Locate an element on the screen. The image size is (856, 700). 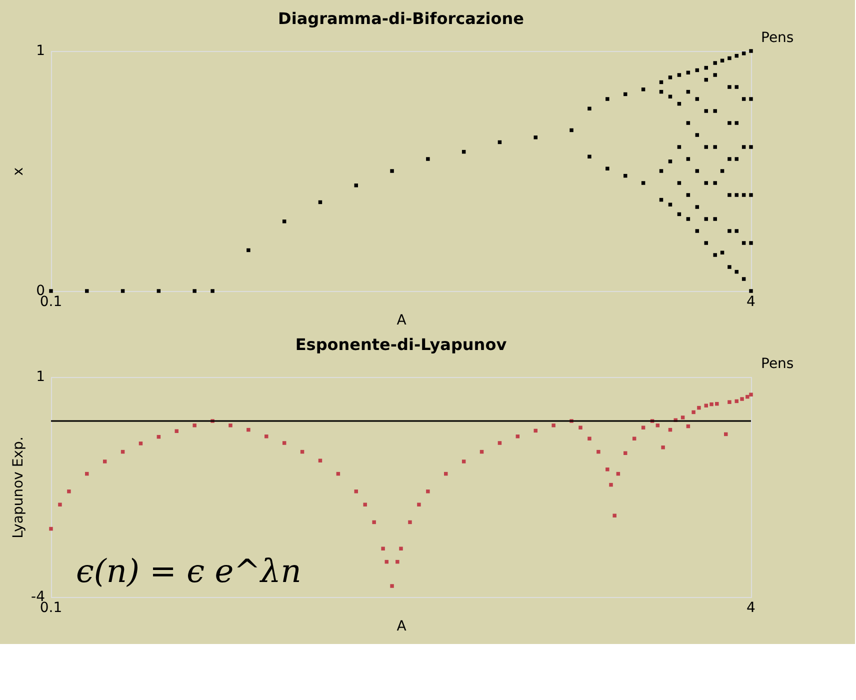
annotation: ϵ(n) = ϵ e^λn is located at coordinates (189, 571).